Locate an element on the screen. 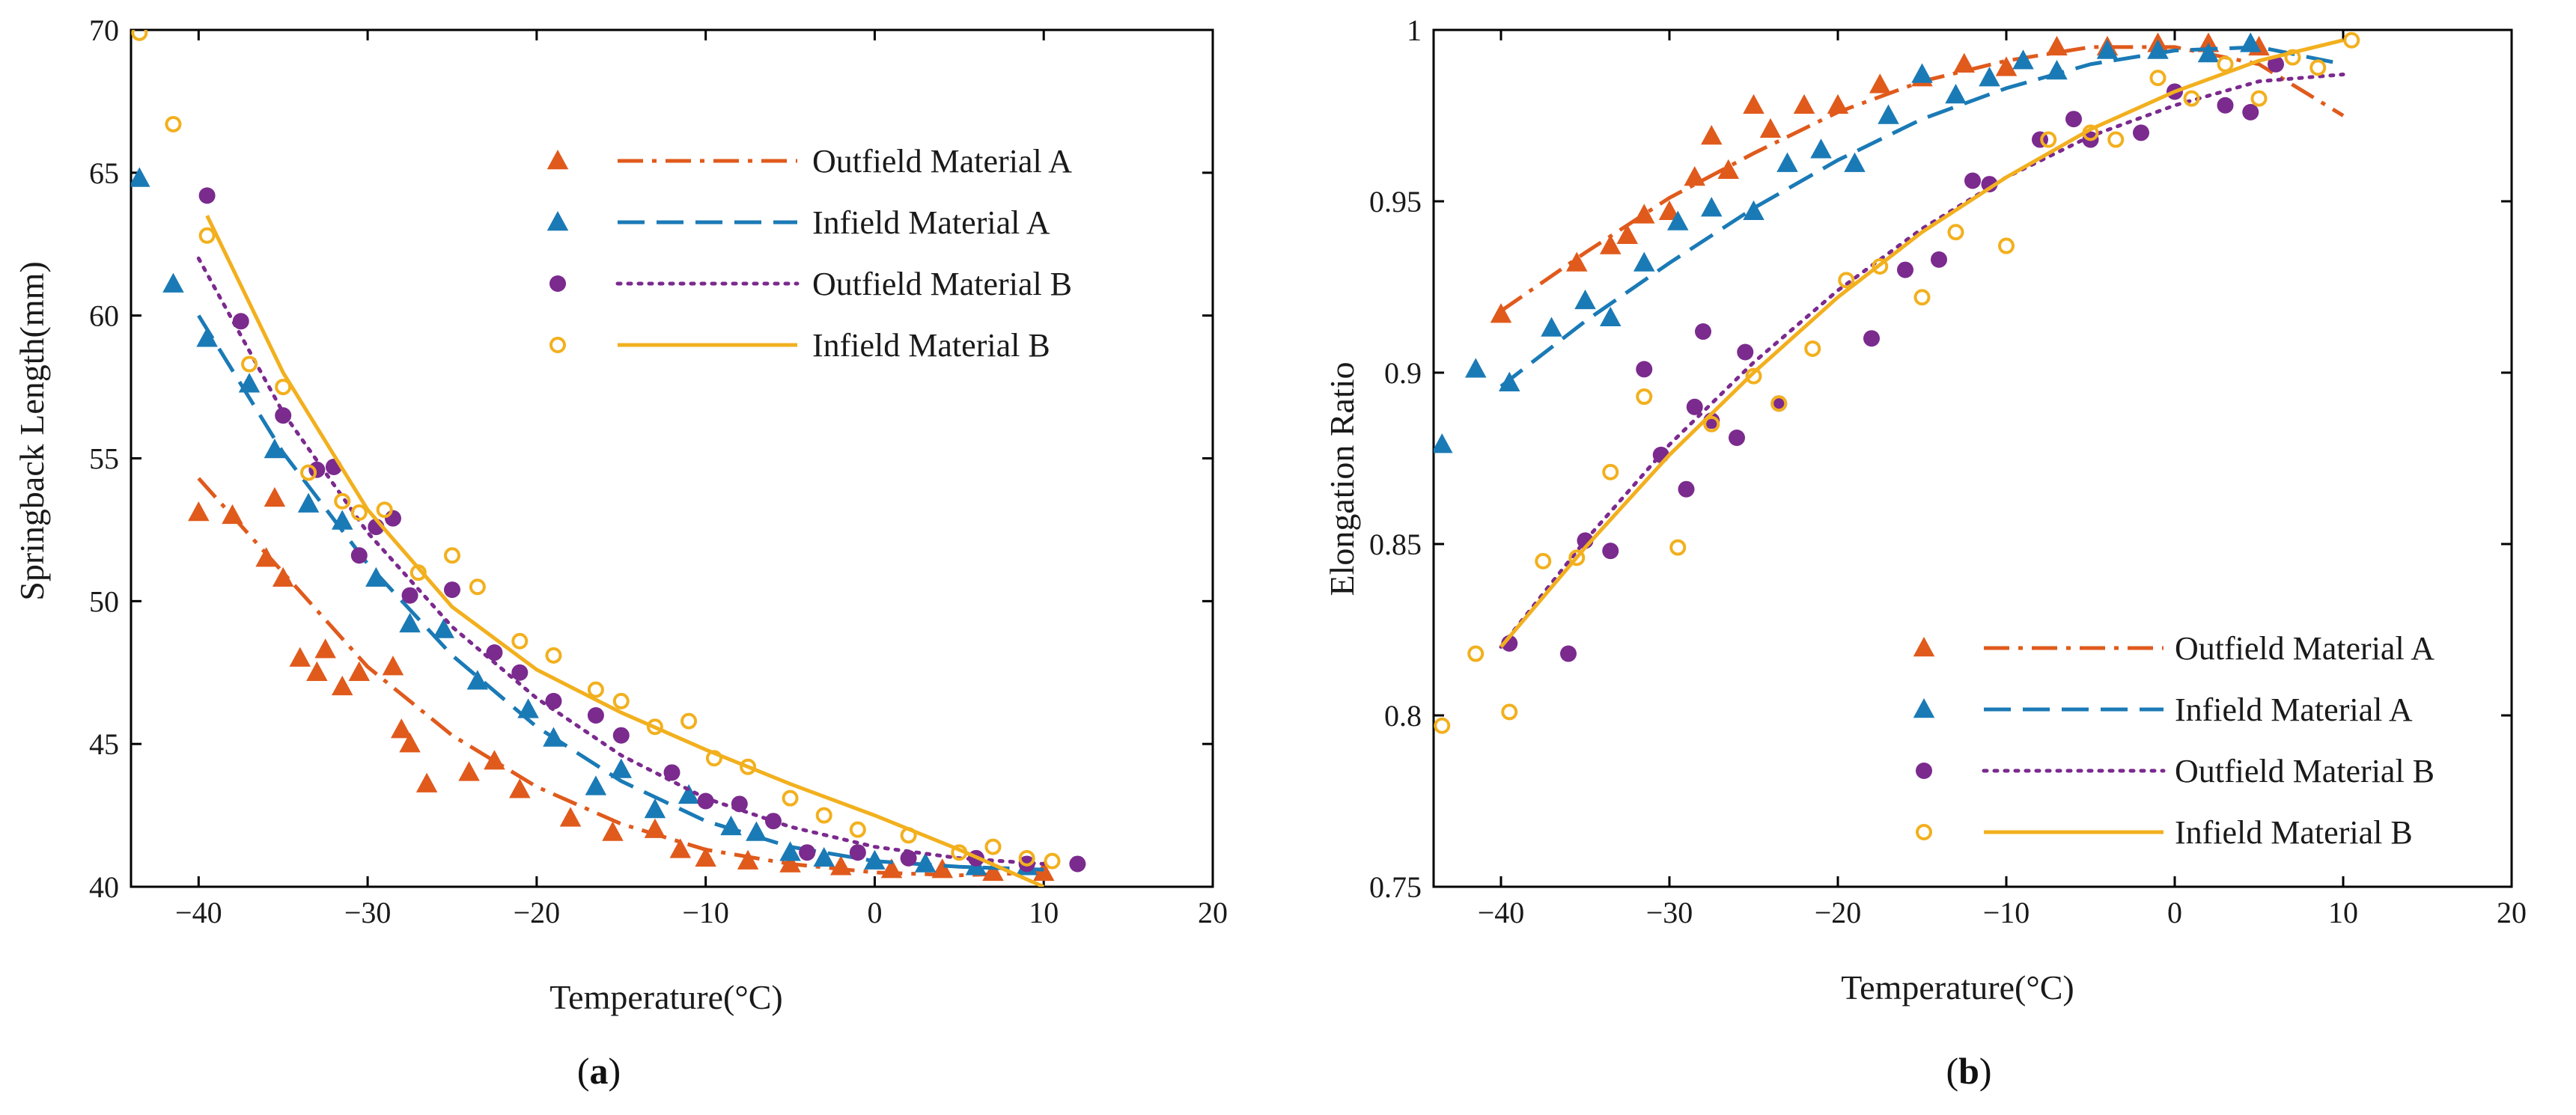 The image size is (2576, 1115). y-tick-label: 40 is located at coordinates (104, 887).